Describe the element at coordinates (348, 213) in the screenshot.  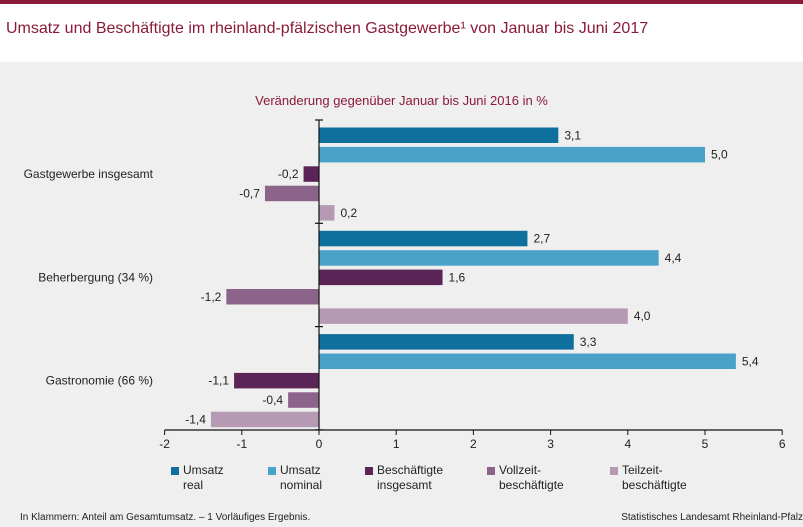
I see `bar-value-label: 0,2` at that location.